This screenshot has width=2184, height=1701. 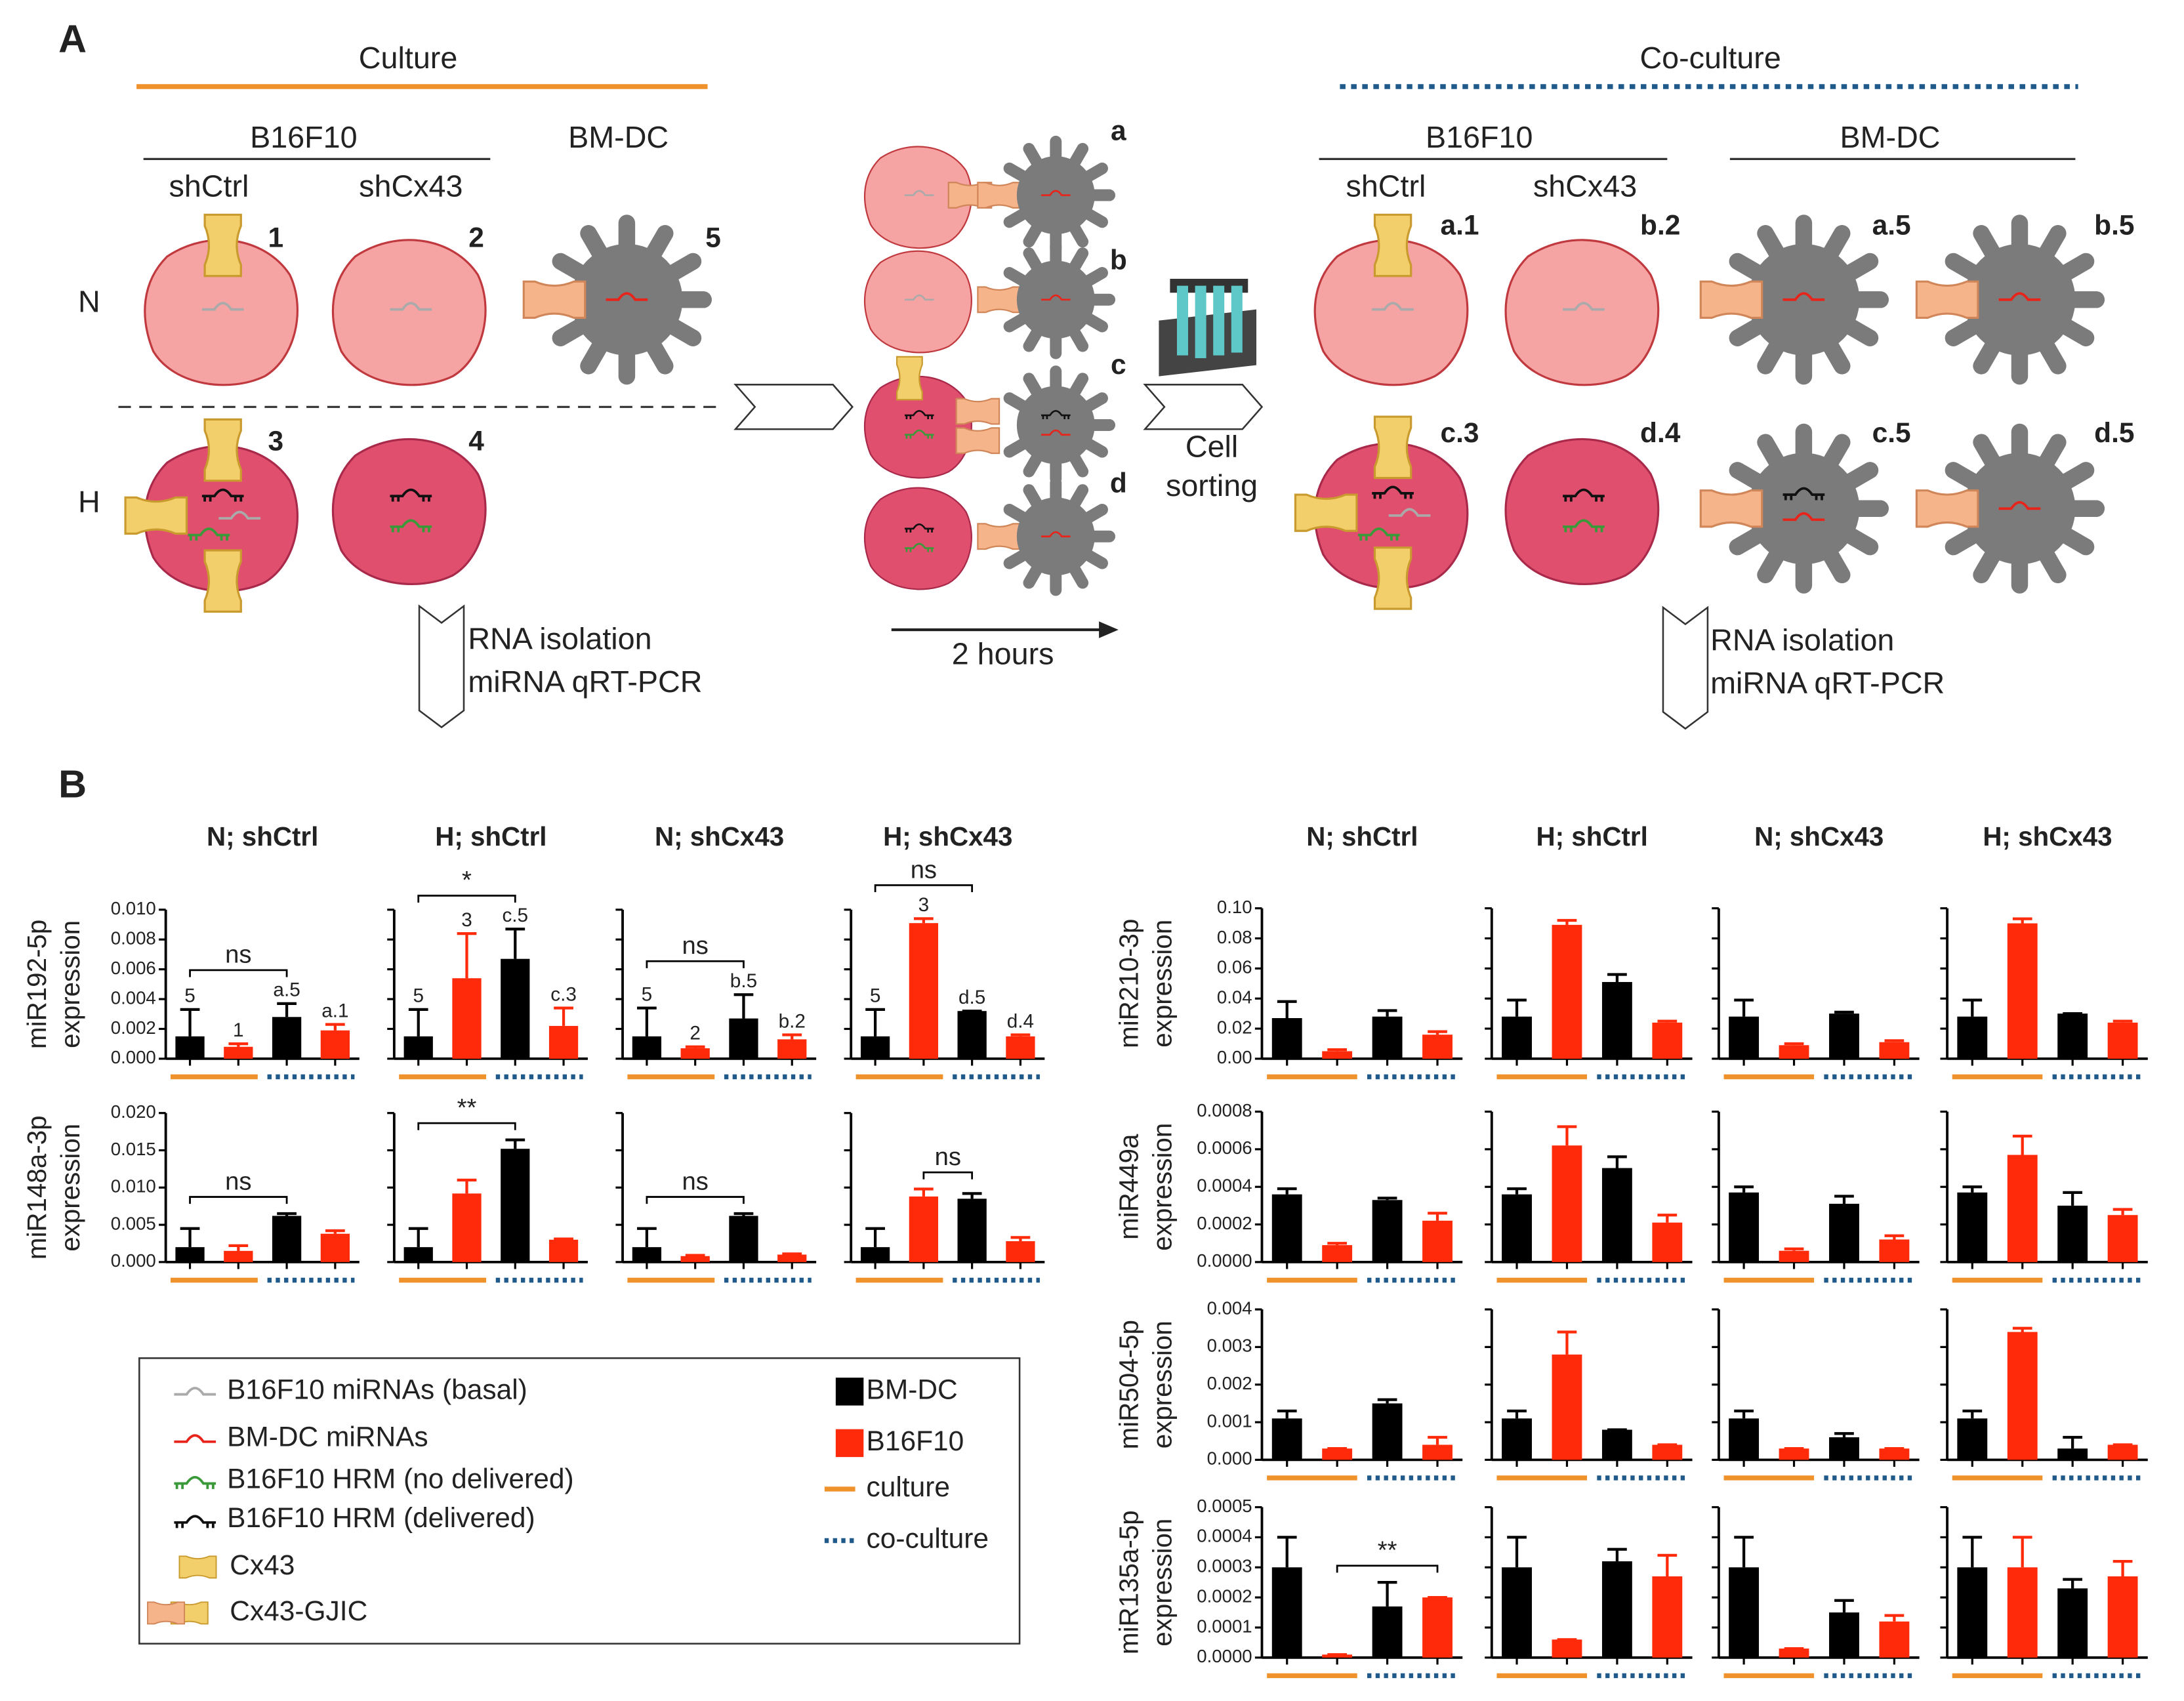 What do you see at coordinates (909, 1486) in the screenshot?
I see `legend-label: culture` at bounding box center [909, 1486].